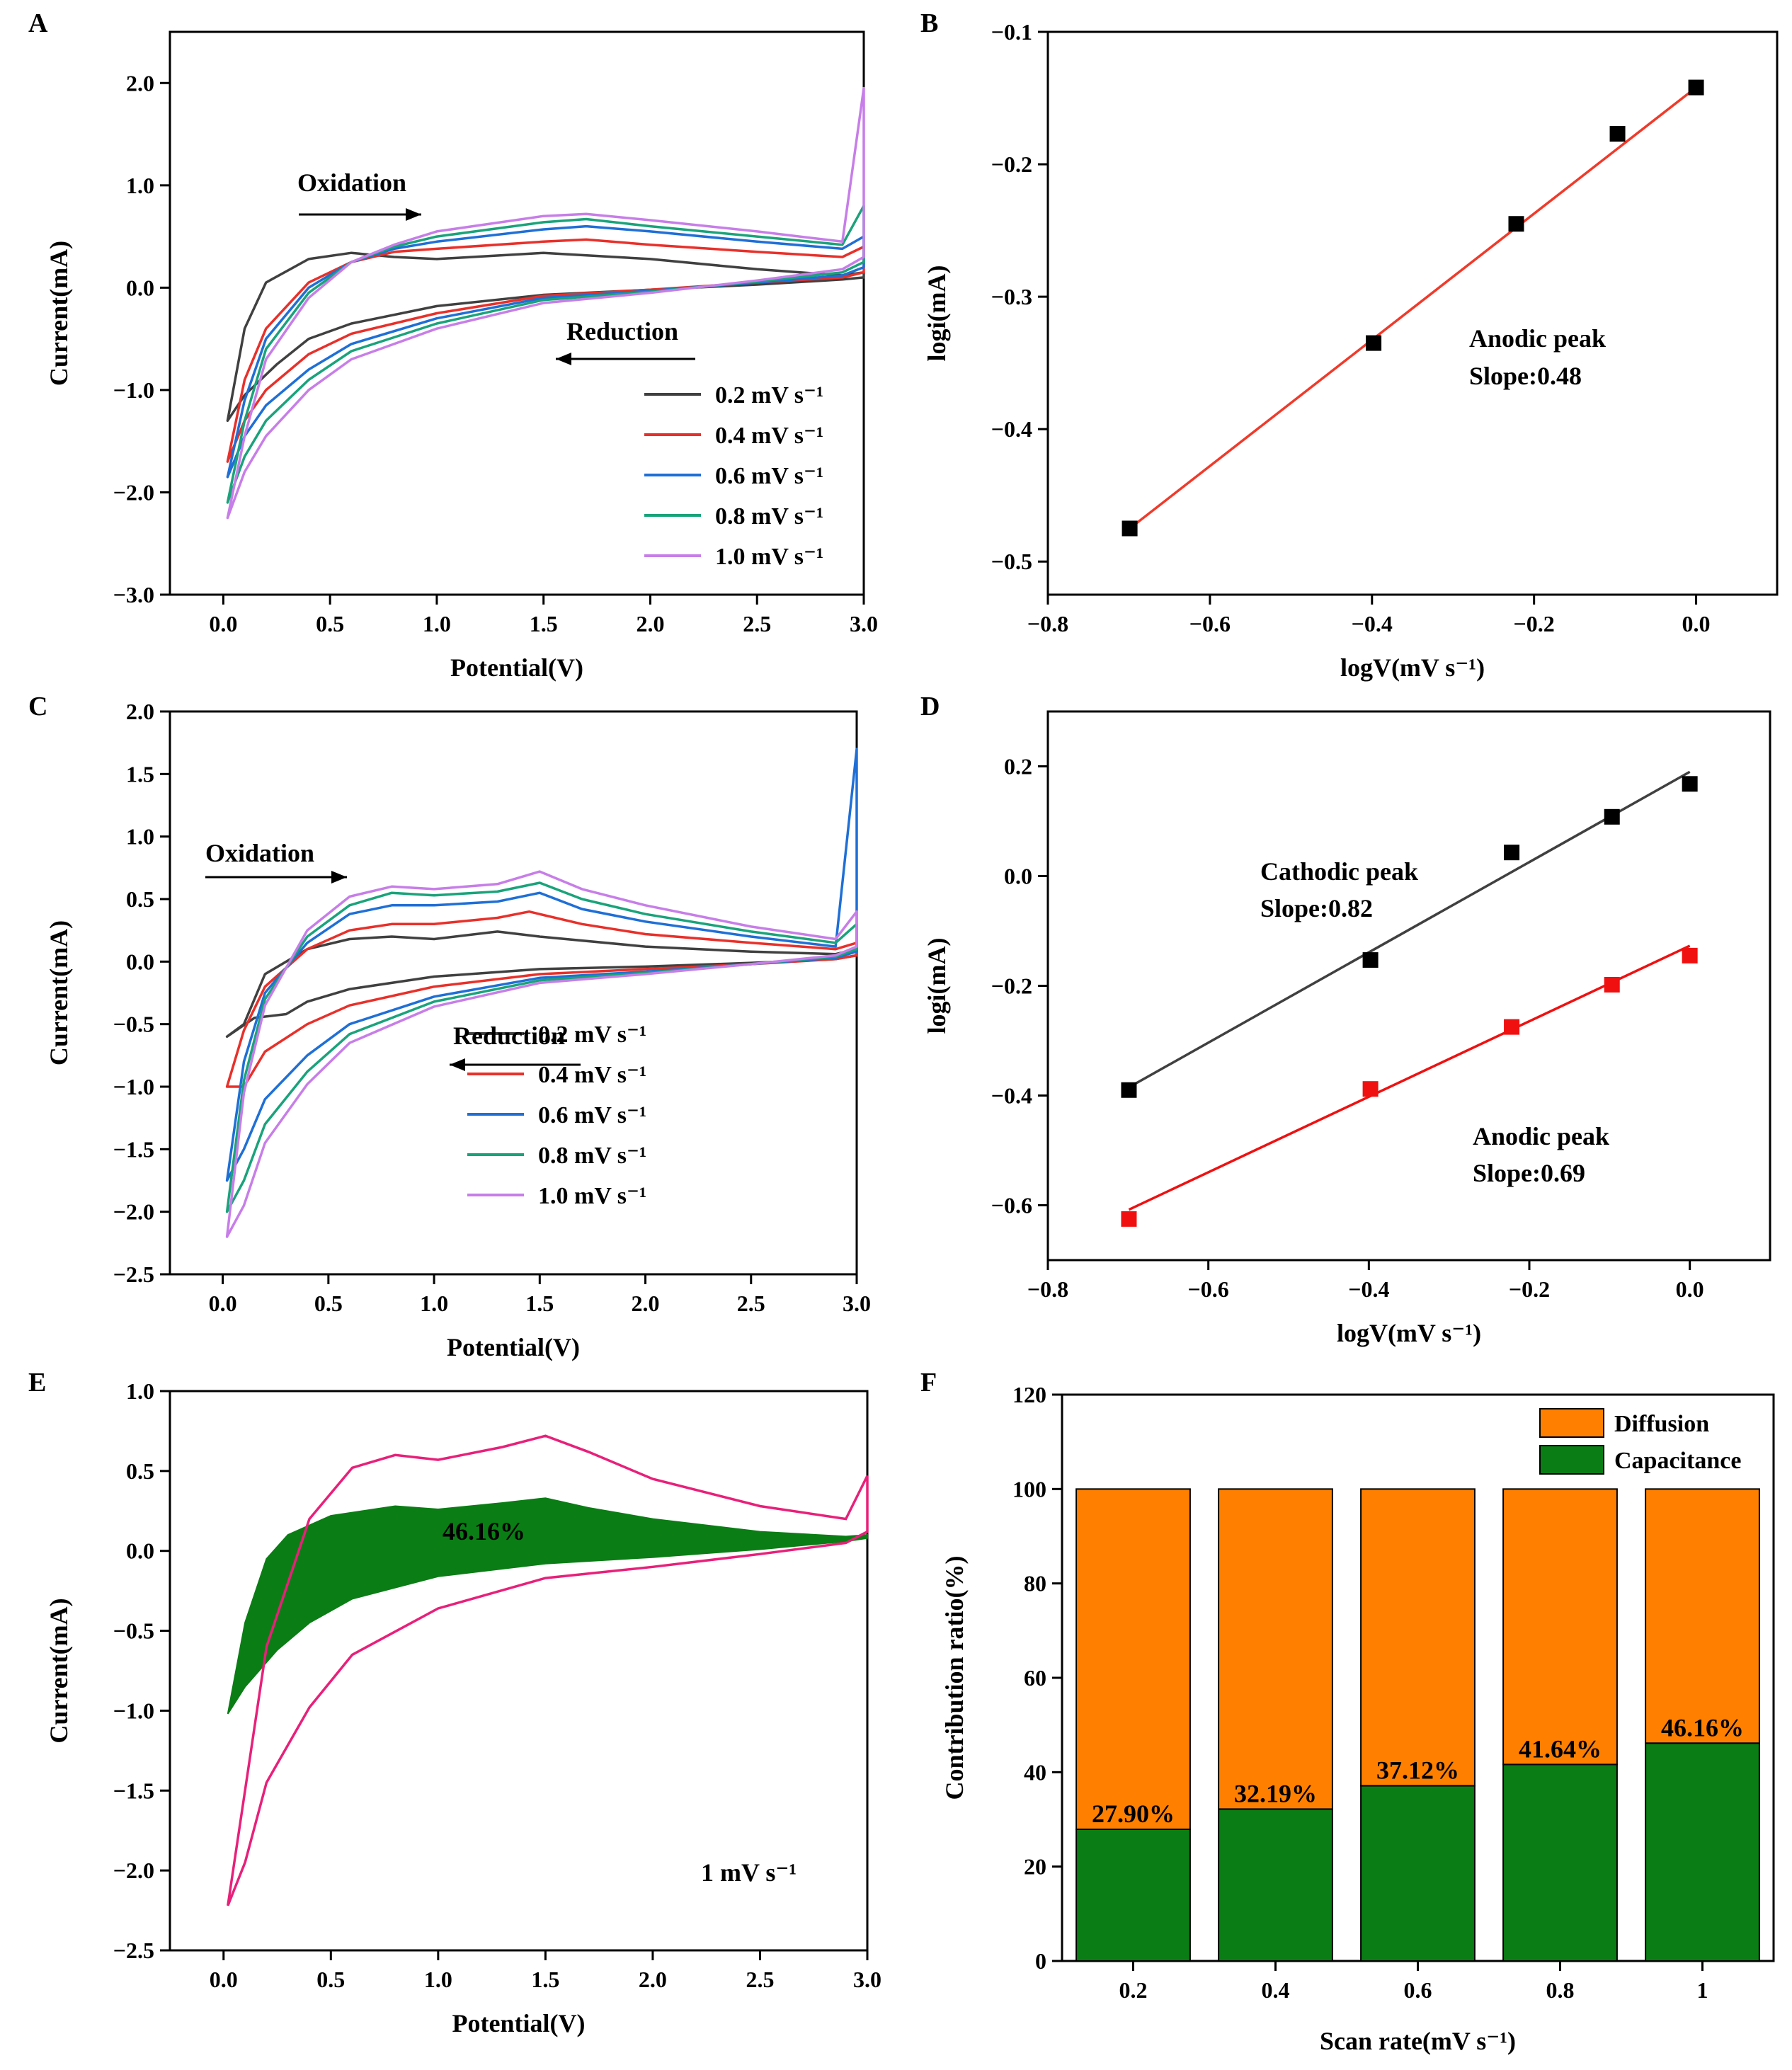  Describe the element at coordinates (1011, 32) in the screenshot. I see `y-tick-label-B: −0.1` at that location.